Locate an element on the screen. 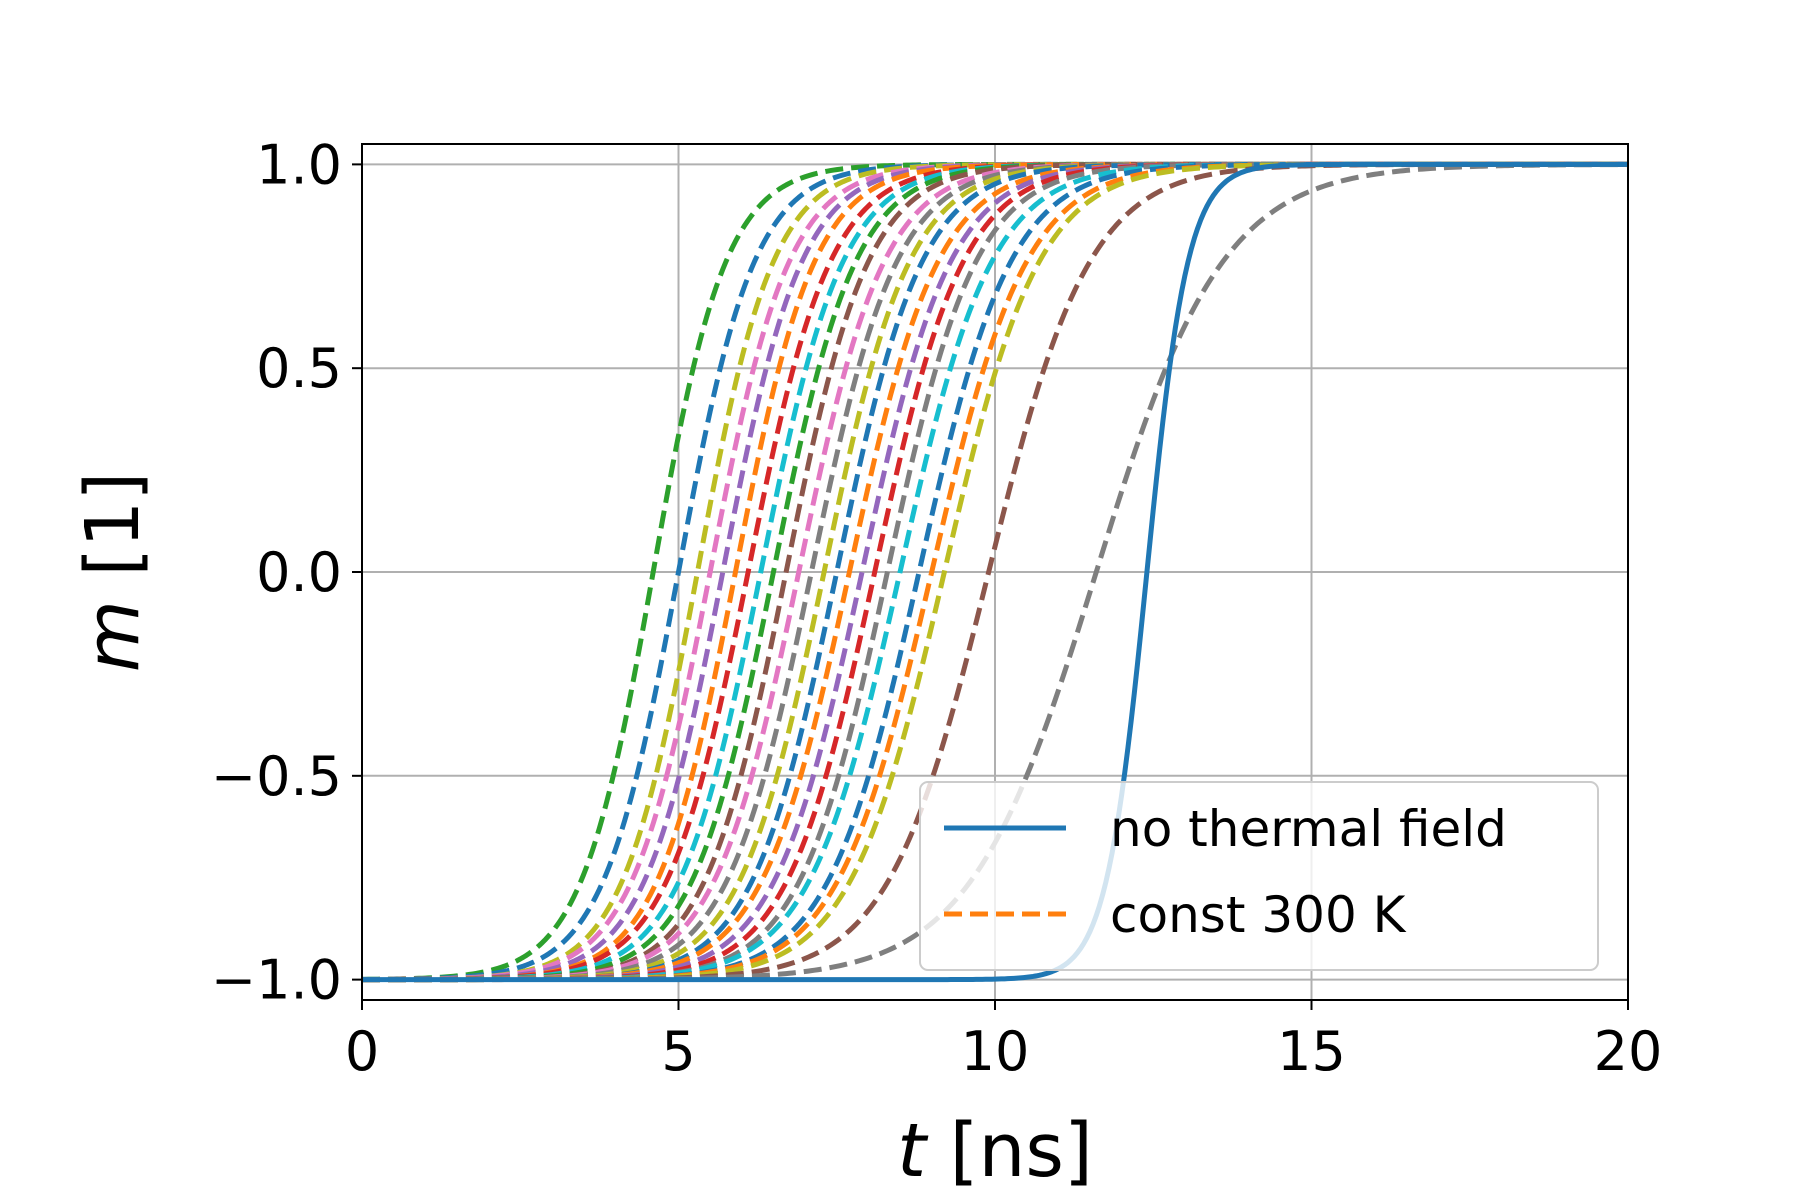 The width and height of the screenshot is (1800, 1204). x-tick-label: 5 is located at coordinates (678, 1051).